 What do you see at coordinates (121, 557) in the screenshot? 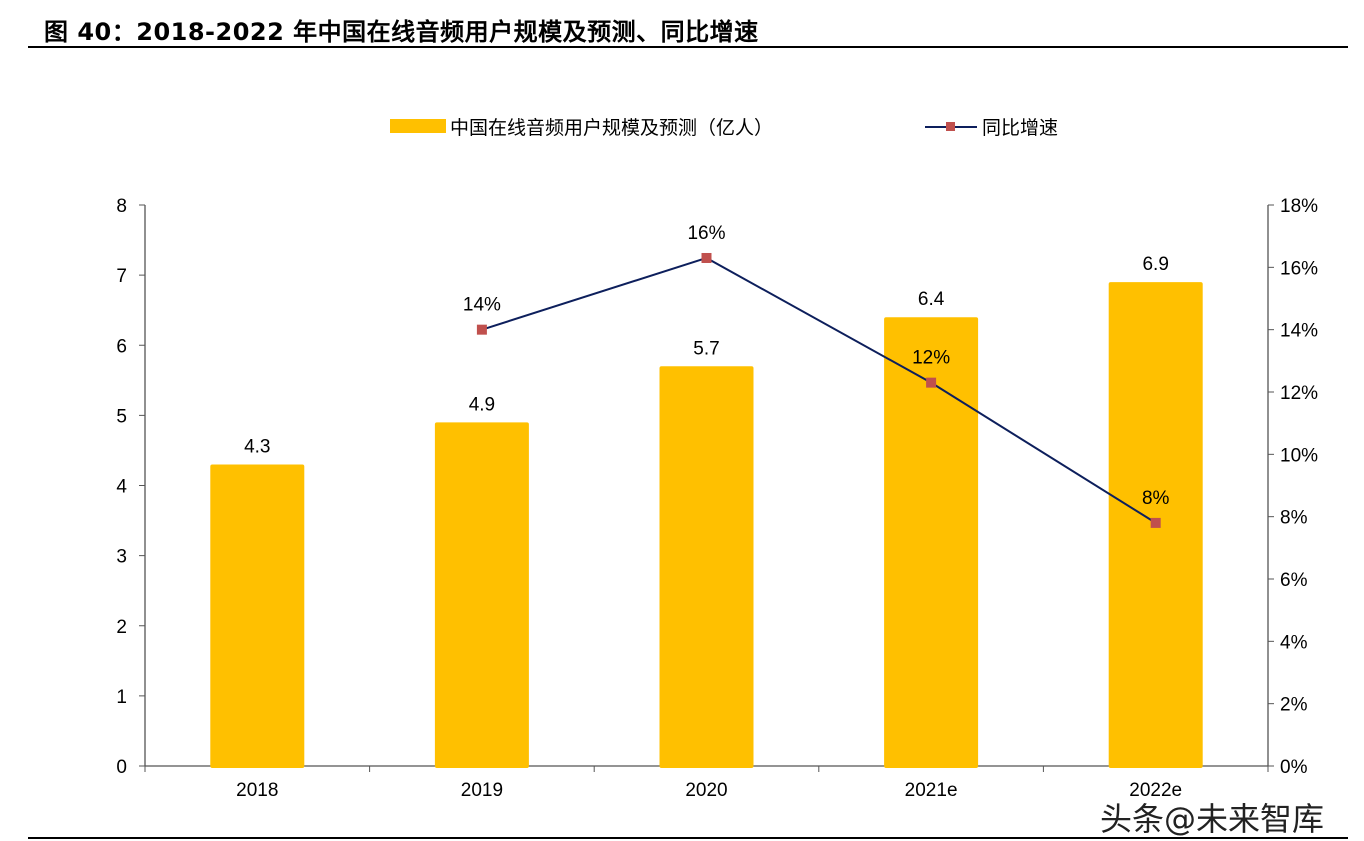
I see `left-tick-label: 3` at bounding box center [121, 557].